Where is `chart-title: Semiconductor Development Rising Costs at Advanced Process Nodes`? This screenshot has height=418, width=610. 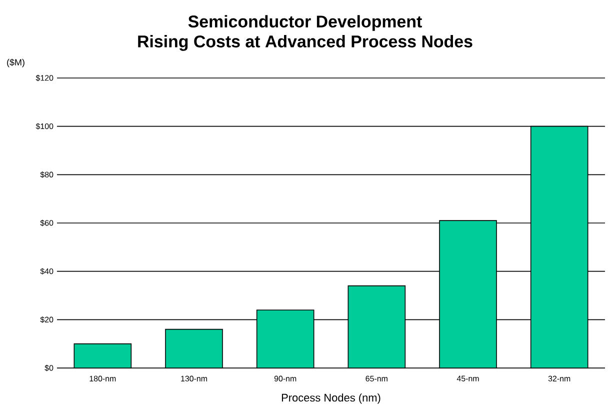
chart-title: Semiconductor Development Rising Costs at Advanced Process Nodes is located at coordinates (305, 33).